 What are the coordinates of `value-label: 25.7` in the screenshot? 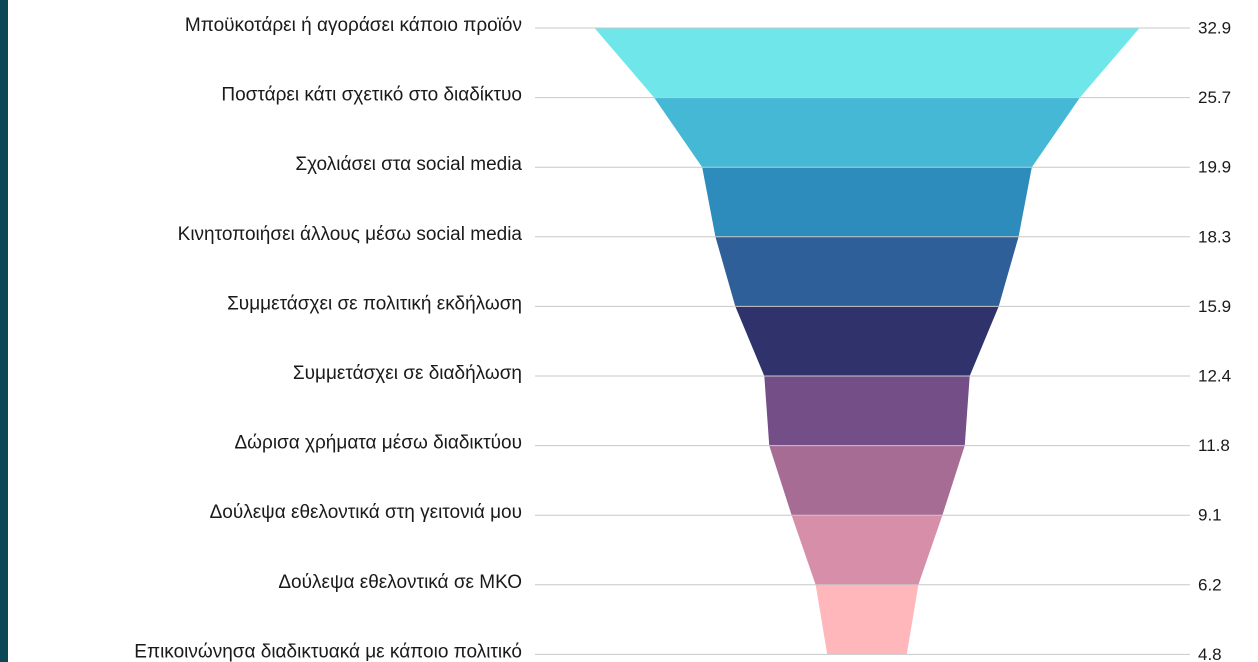 It's located at (1214, 97).